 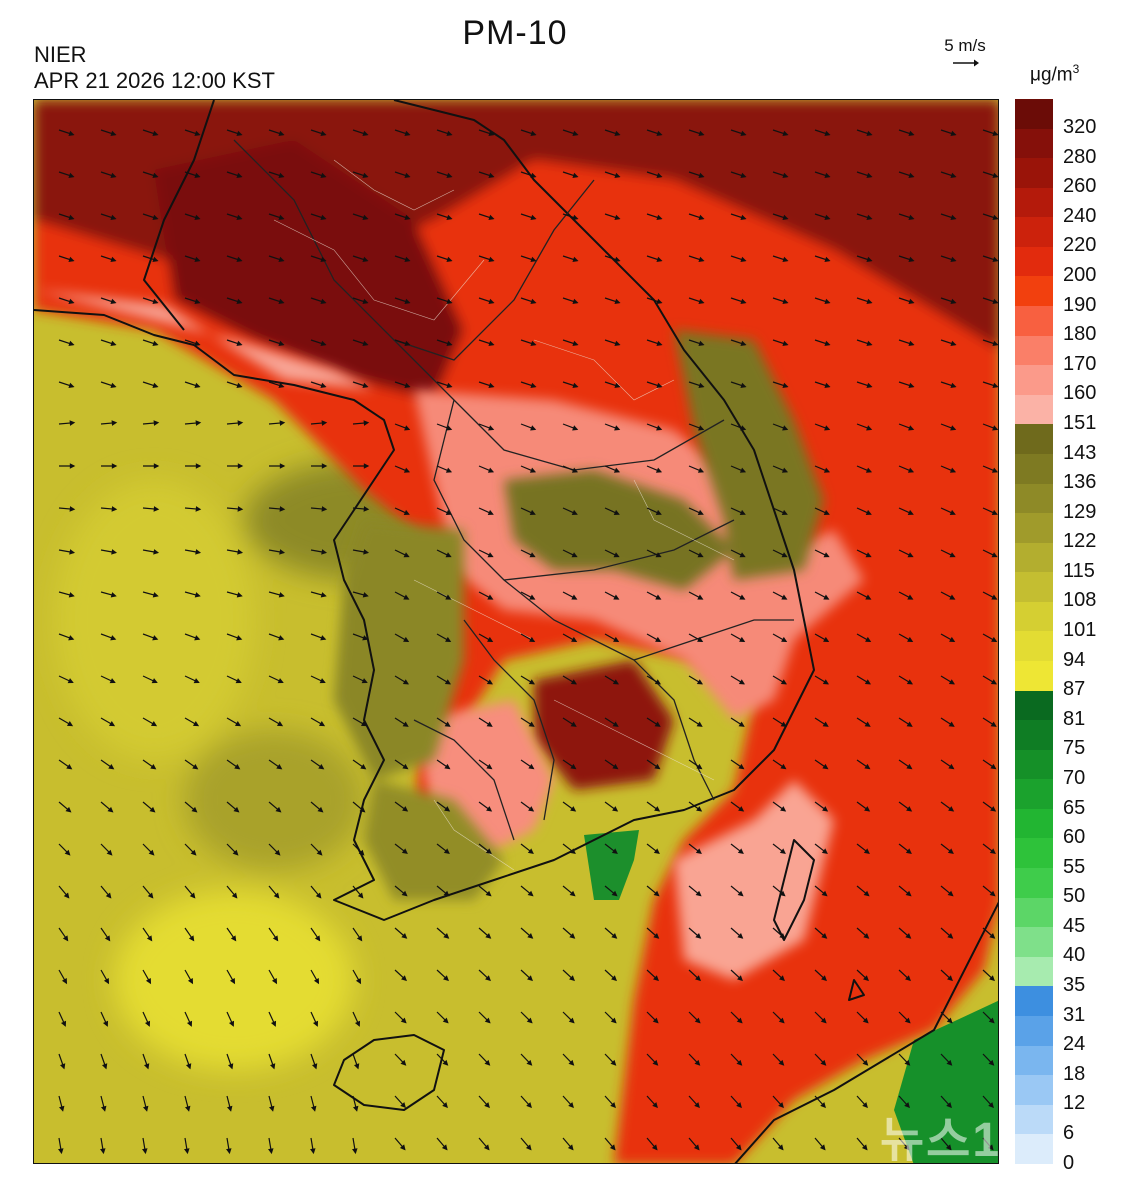 What do you see at coordinates (60, 54) in the screenshot?
I see `agency-label: NIER` at bounding box center [60, 54].